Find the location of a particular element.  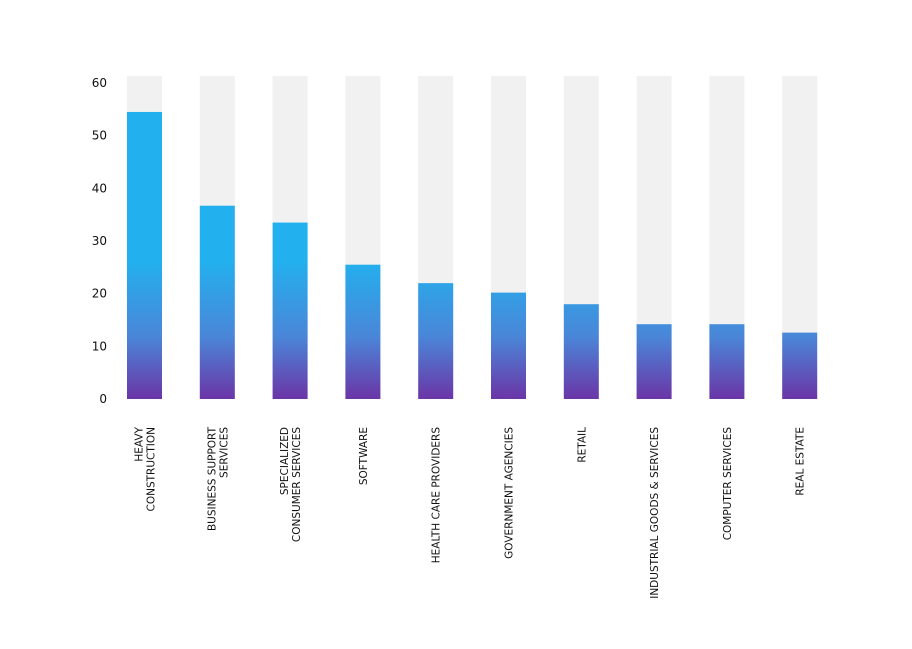

y-tick-label-40: 40 is located at coordinates (99, 188).